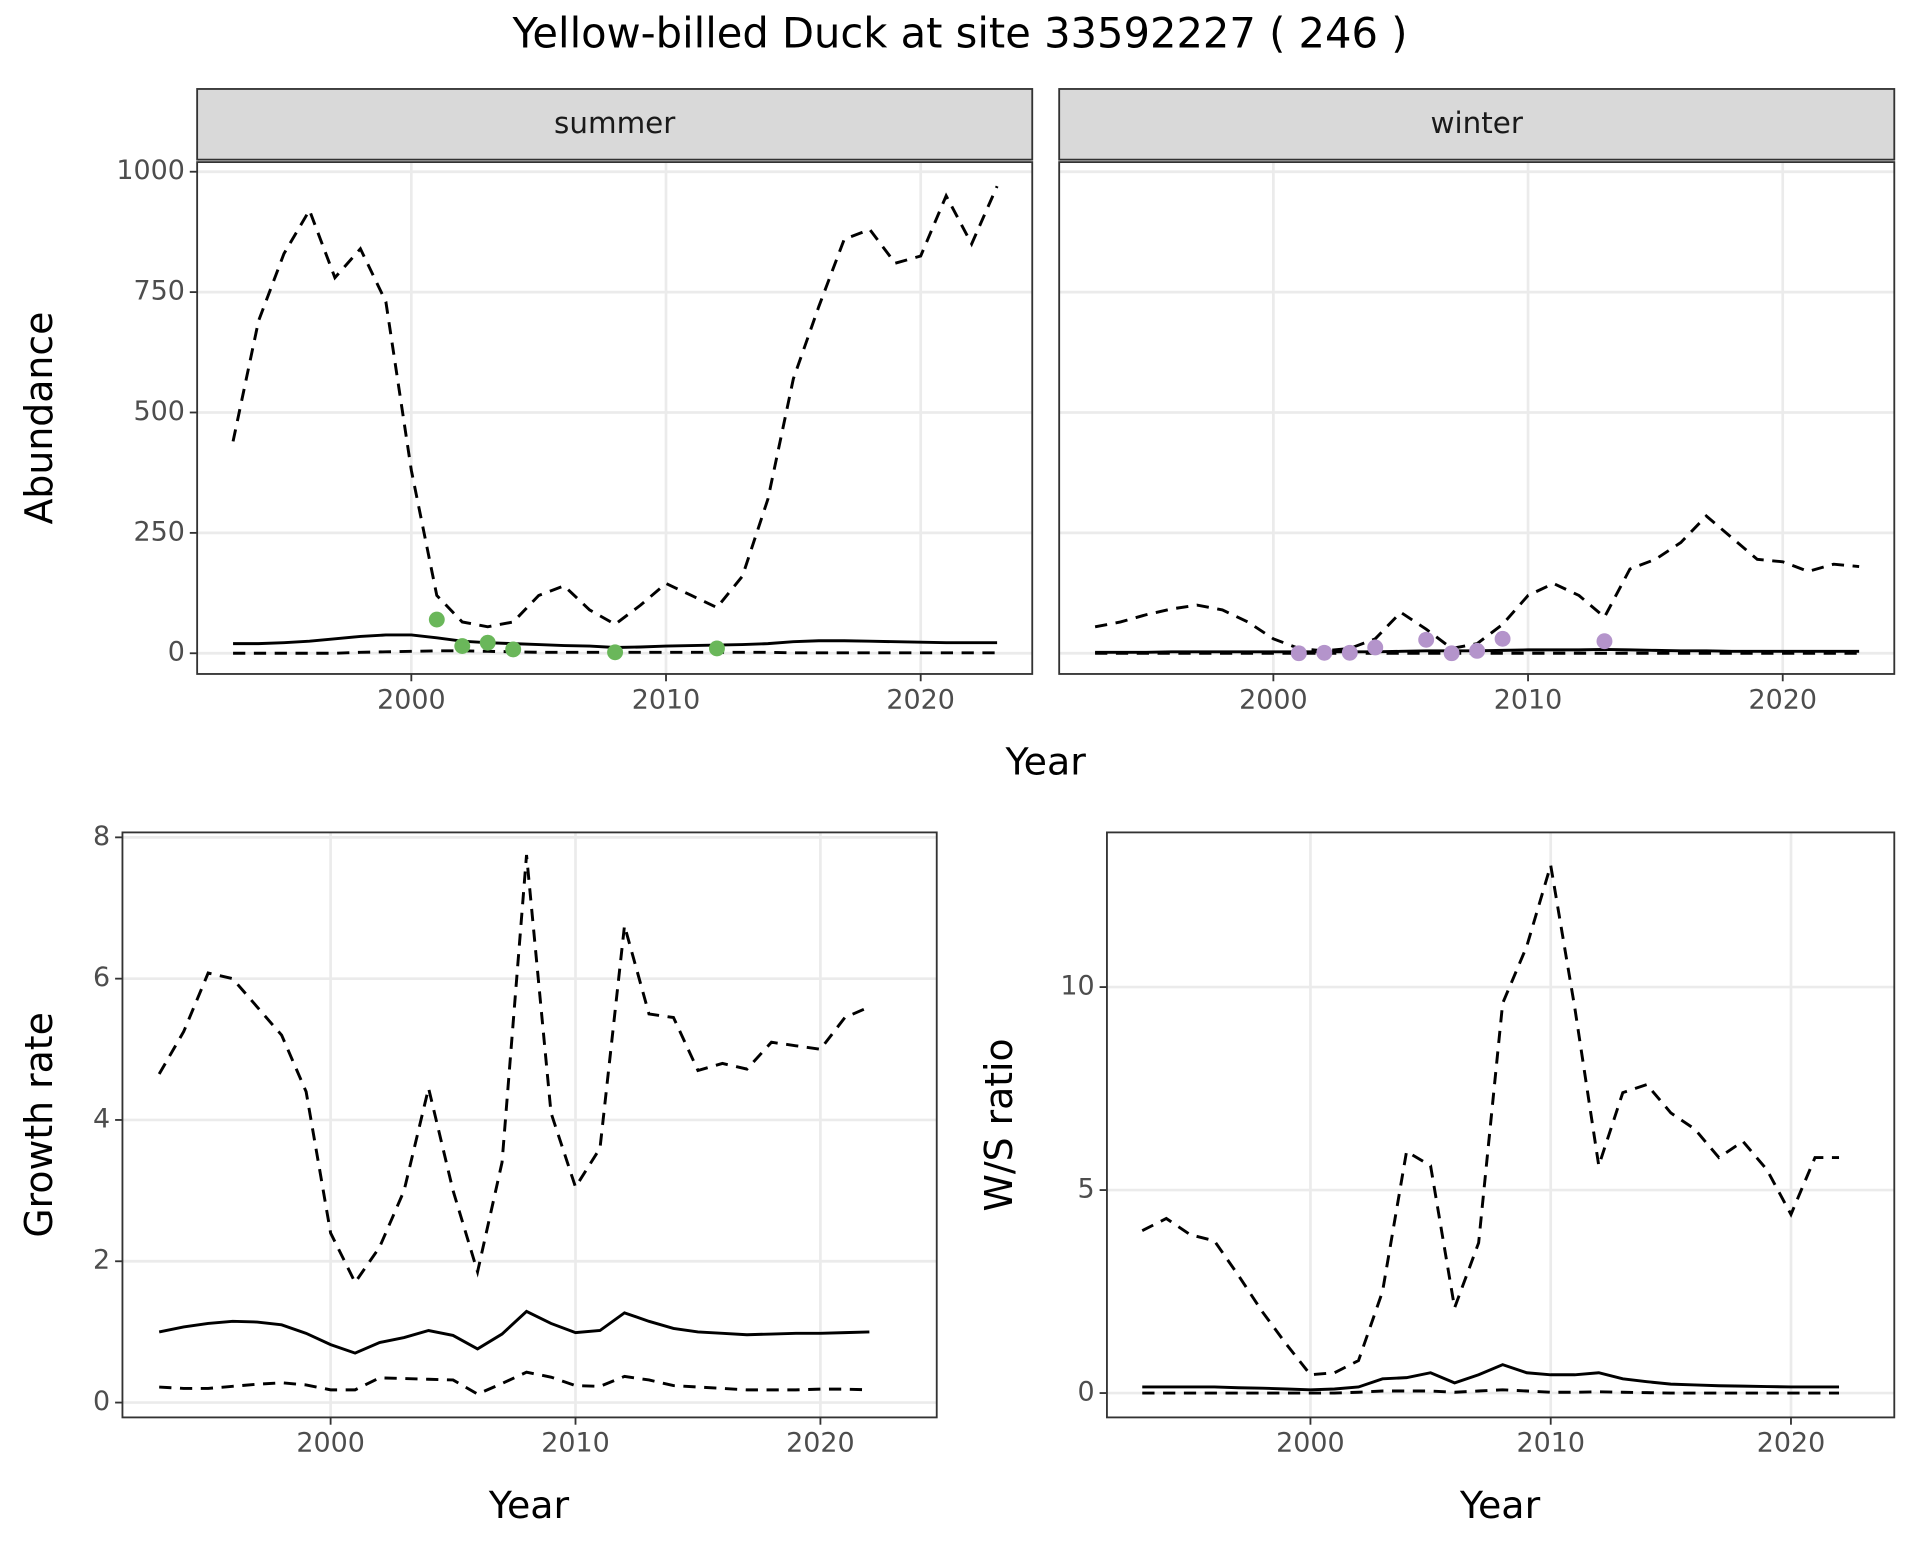 This screenshot has height=1560, width=1920. What do you see at coordinates (101, 977) in the screenshot?
I see `y-tick-label: 6` at bounding box center [101, 977].